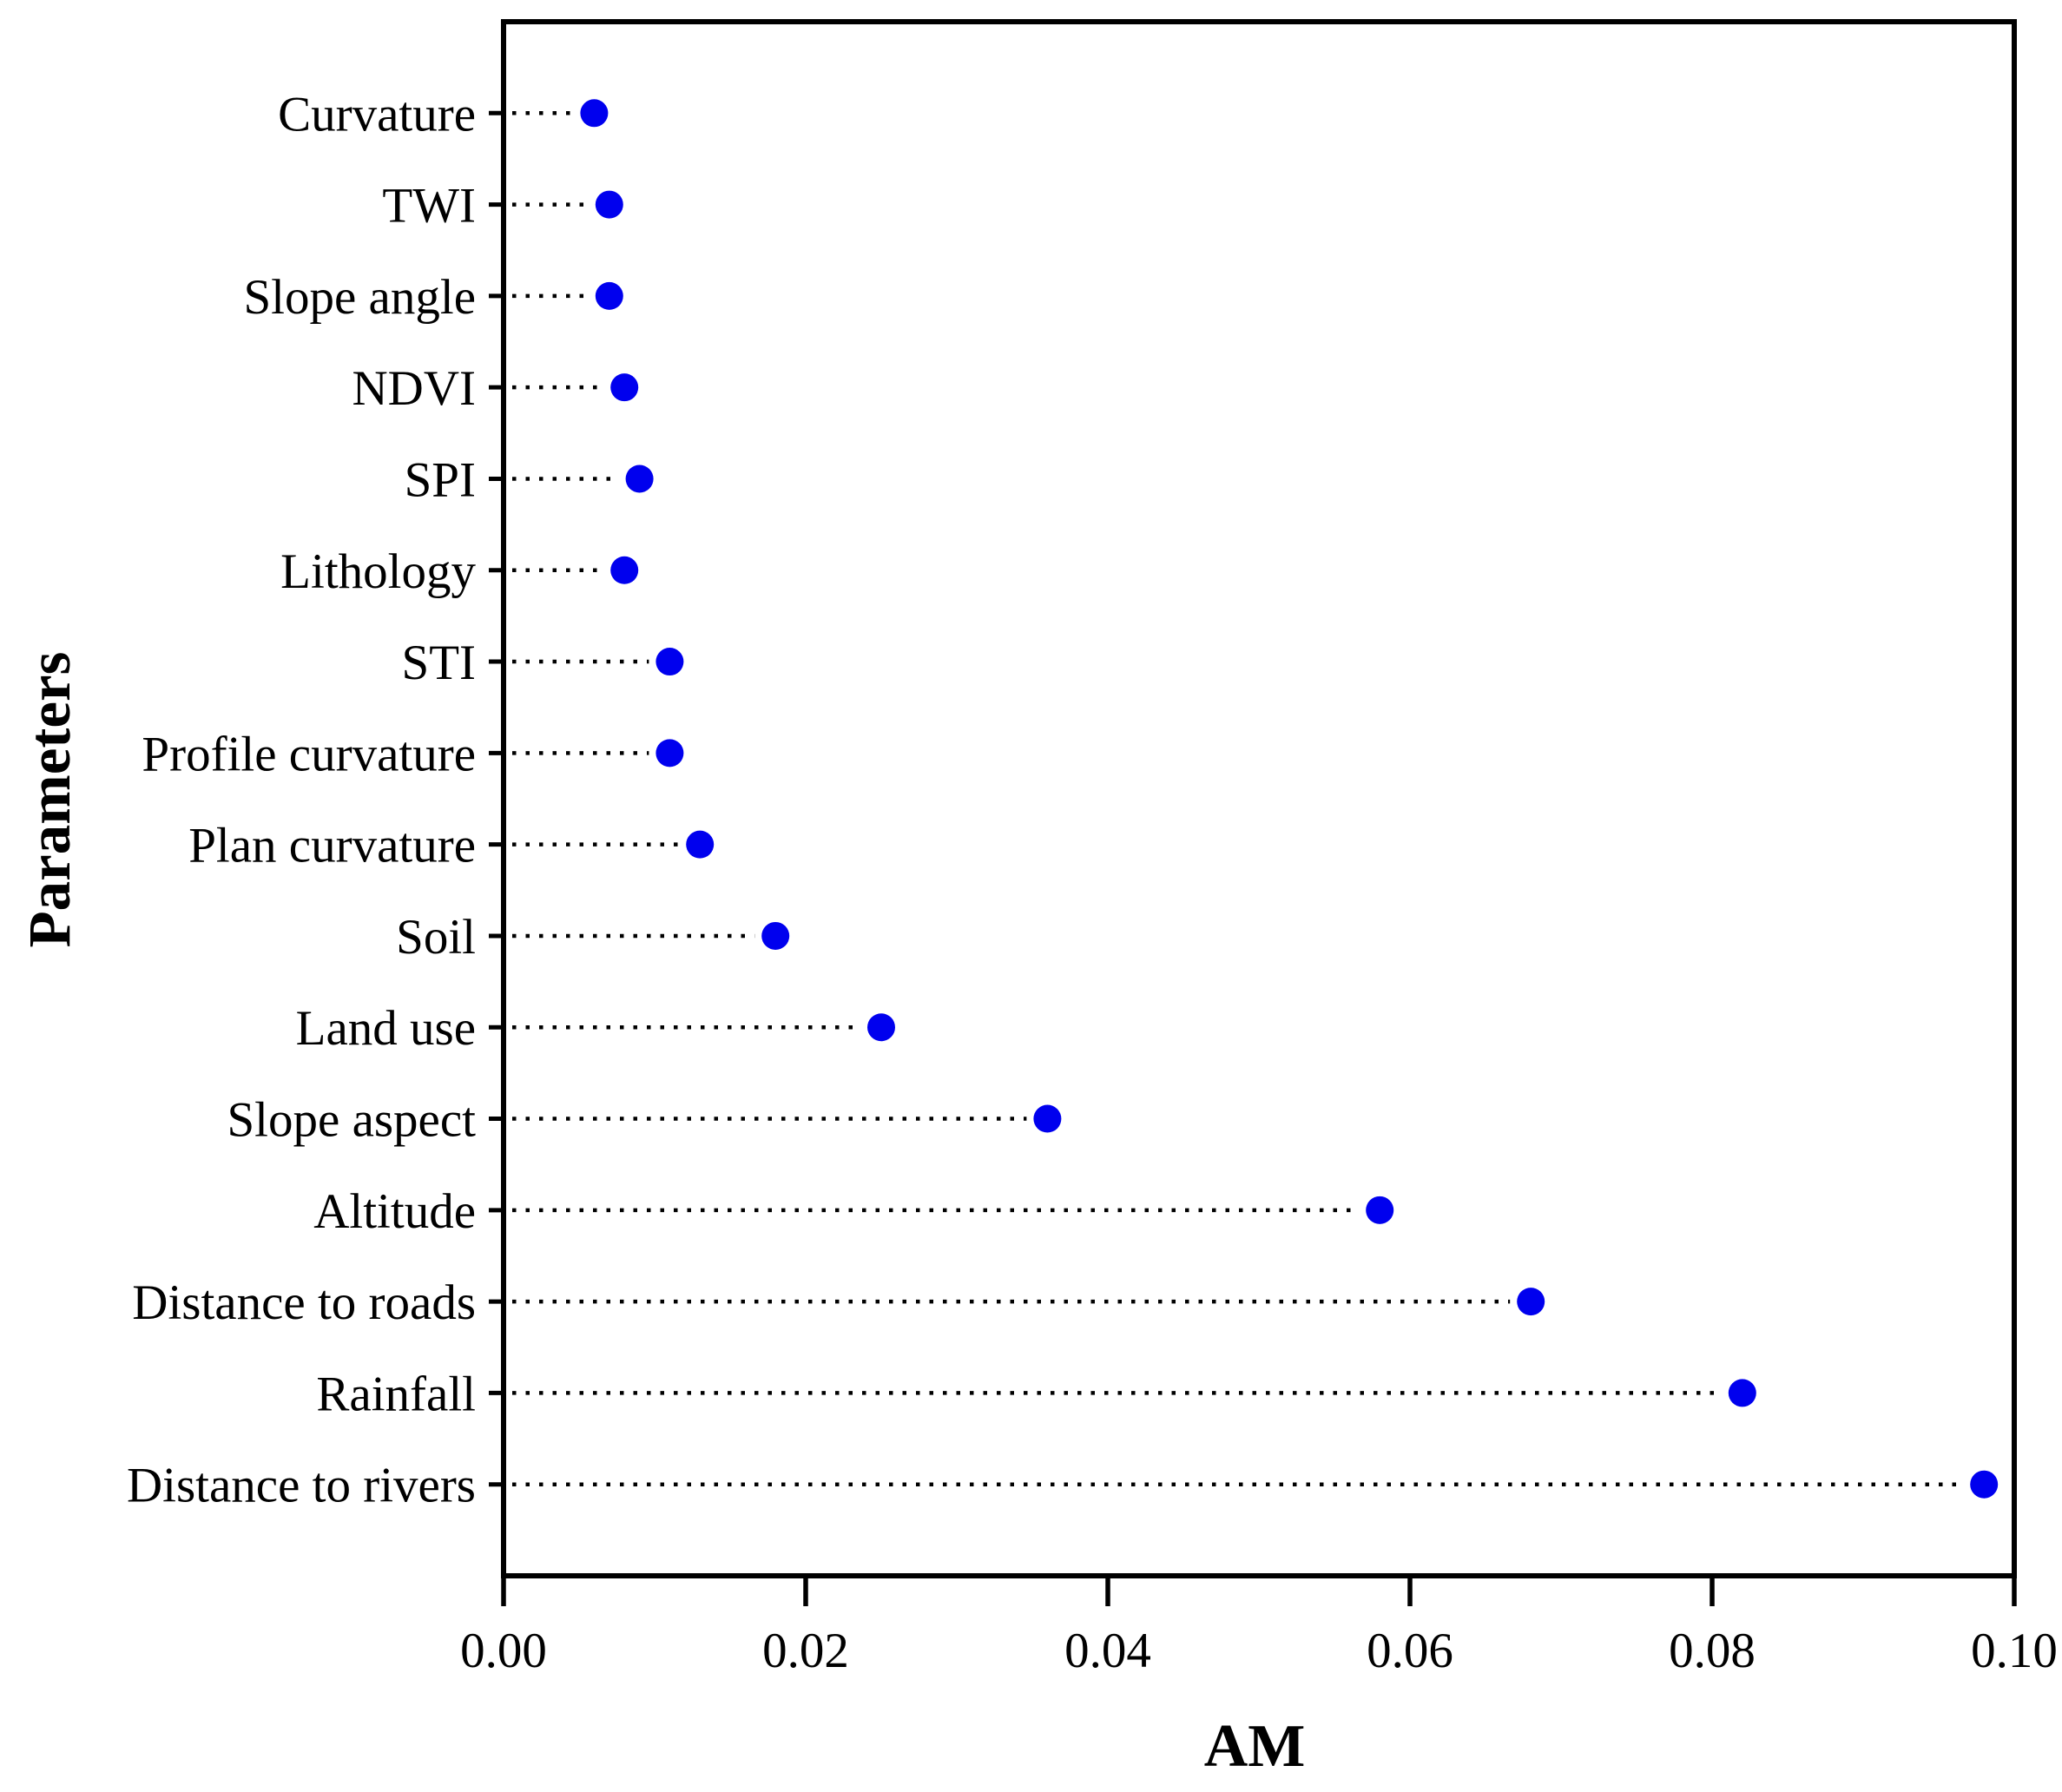 The image size is (2062, 1792). Describe the element at coordinates (496, 798) in the screenshot. I see `y-axis-ticks` at that location.